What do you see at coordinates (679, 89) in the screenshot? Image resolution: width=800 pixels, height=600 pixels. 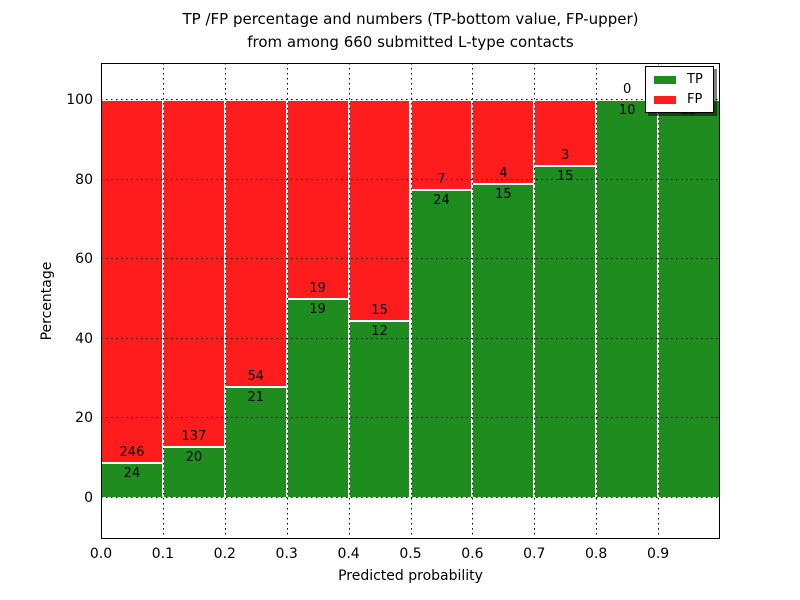 I see `legend: TP FP` at bounding box center [679, 89].